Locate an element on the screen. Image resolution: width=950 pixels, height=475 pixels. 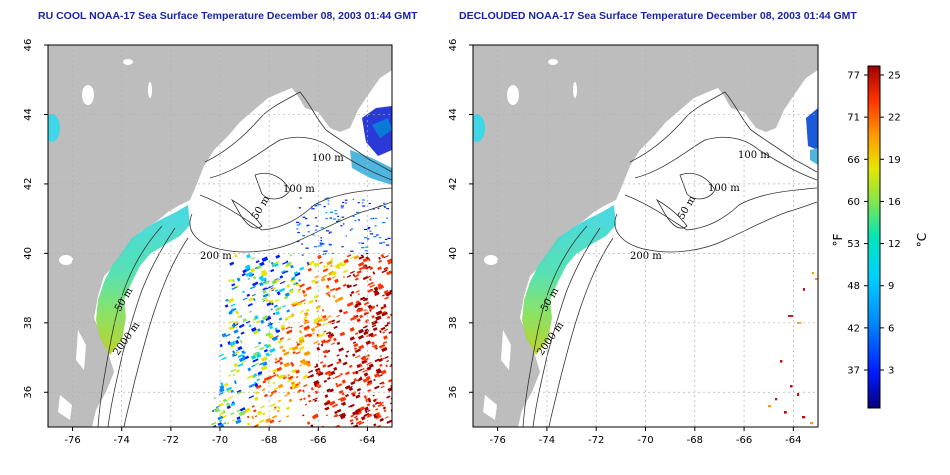
longitude-tick-label: -76 is located at coordinates (497, 440).